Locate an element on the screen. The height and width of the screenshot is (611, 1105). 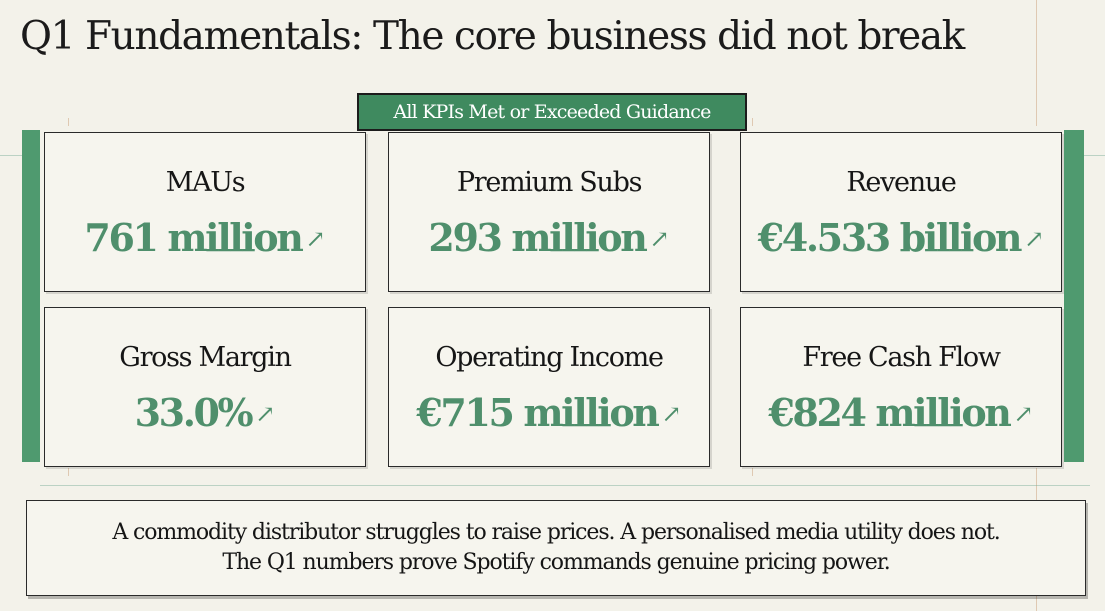
kpi-value: €715 million is located at coordinates (538, 412).